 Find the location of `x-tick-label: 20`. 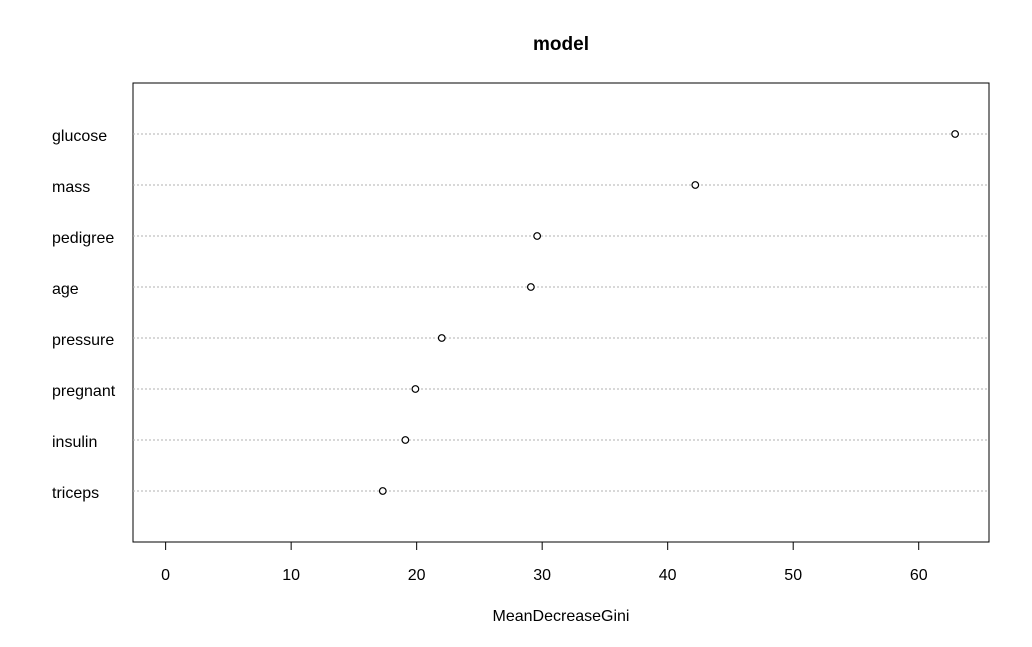

x-tick-label: 20 is located at coordinates (417, 575).